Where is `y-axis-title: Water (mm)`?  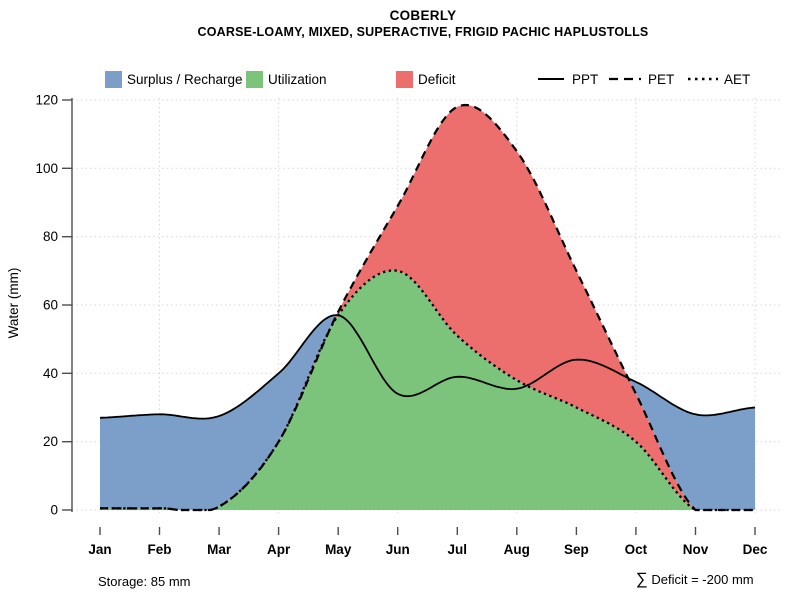 y-axis-title: Water (mm) is located at coordinates (13, 303).